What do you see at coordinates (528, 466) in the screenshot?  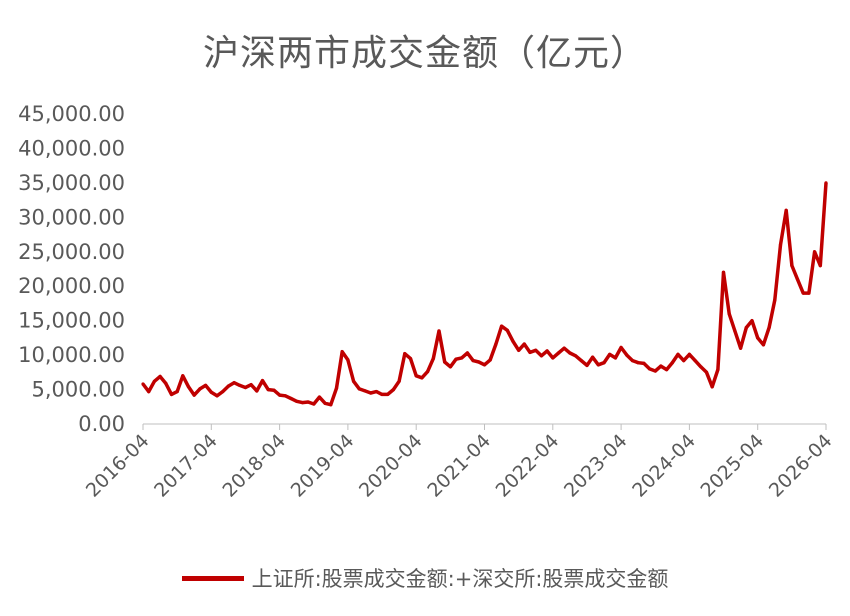 I see `x-tick-label: 2022-04` at bounding box center [528, 466].